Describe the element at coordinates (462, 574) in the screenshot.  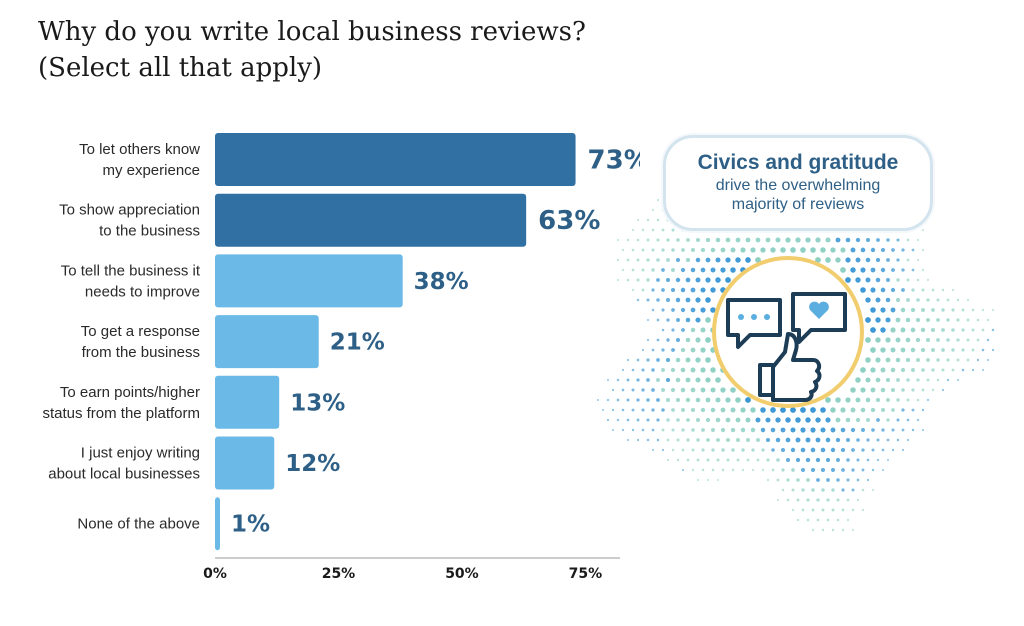
I see `x-tick-label-2: 50%` at that location.